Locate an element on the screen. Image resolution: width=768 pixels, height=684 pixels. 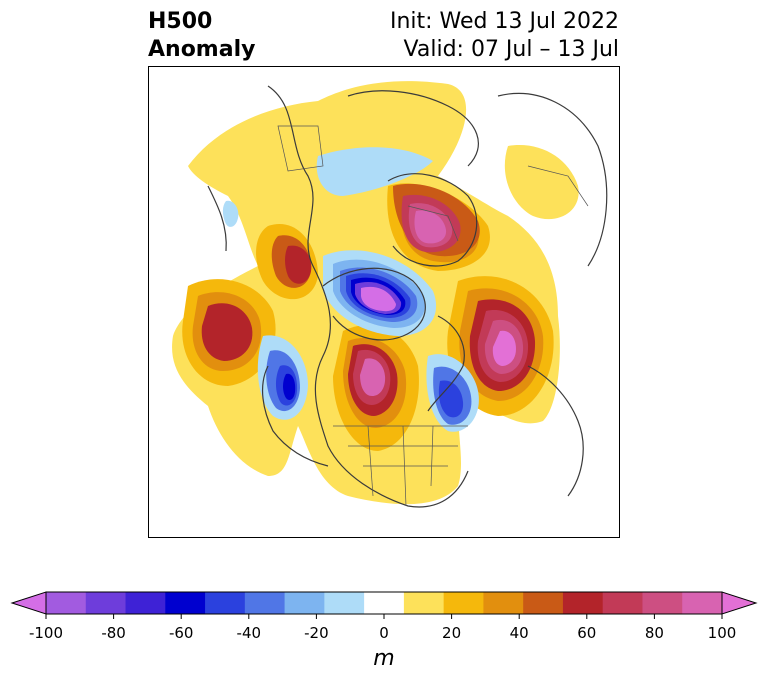
colorbar-tick-label: 100 is located at coordinates (722, 633).